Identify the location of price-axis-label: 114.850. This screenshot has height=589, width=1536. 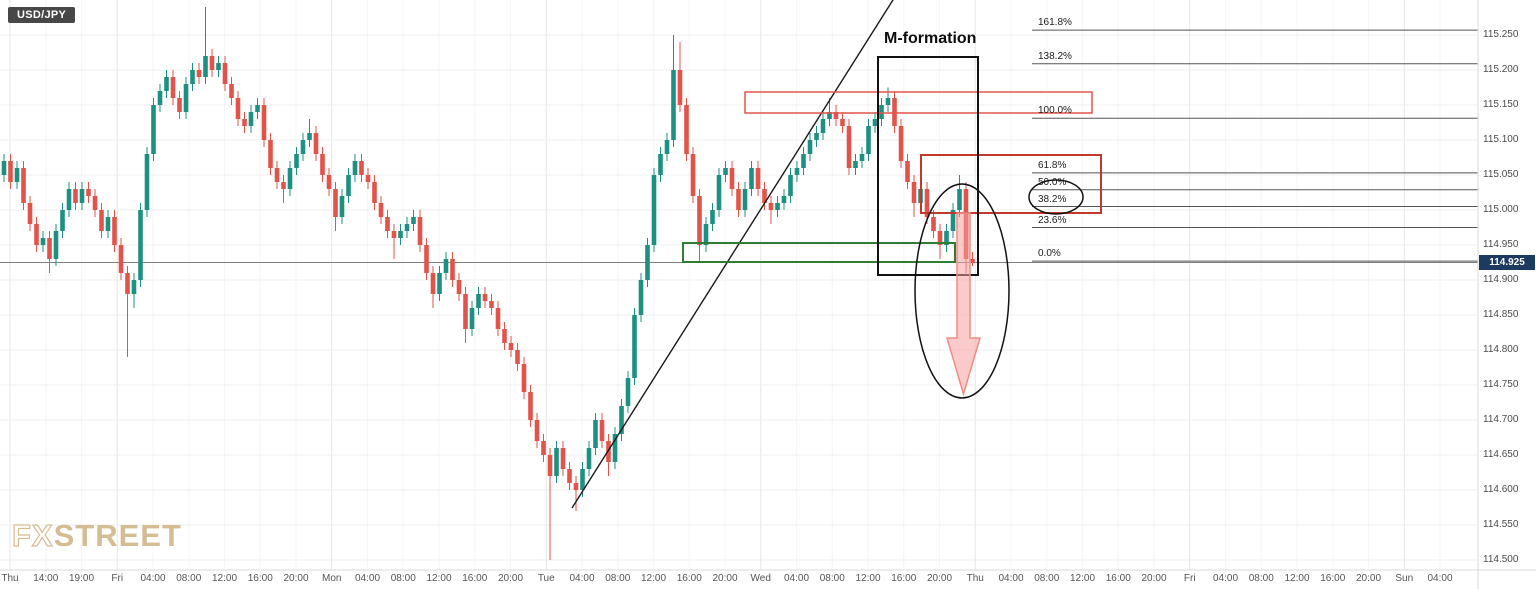
(1501, 314).